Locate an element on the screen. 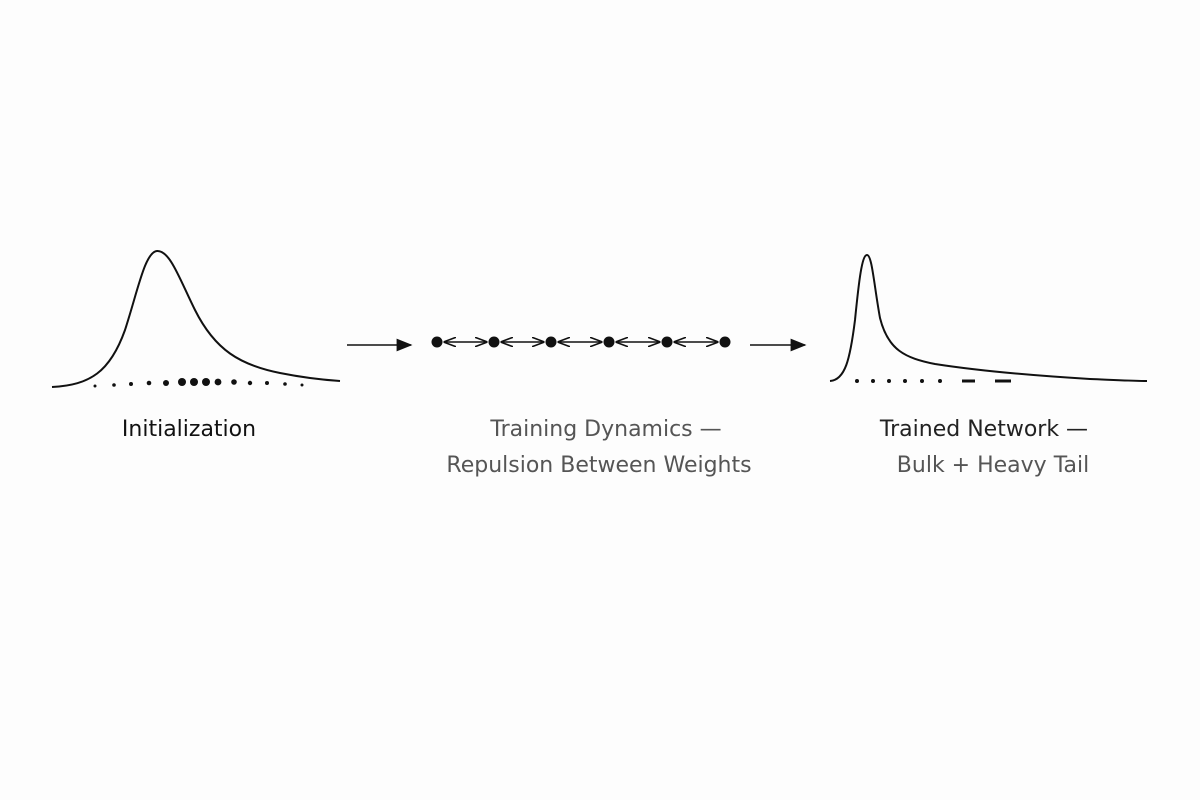  initial-distribution is located at coordinates (196, 318).